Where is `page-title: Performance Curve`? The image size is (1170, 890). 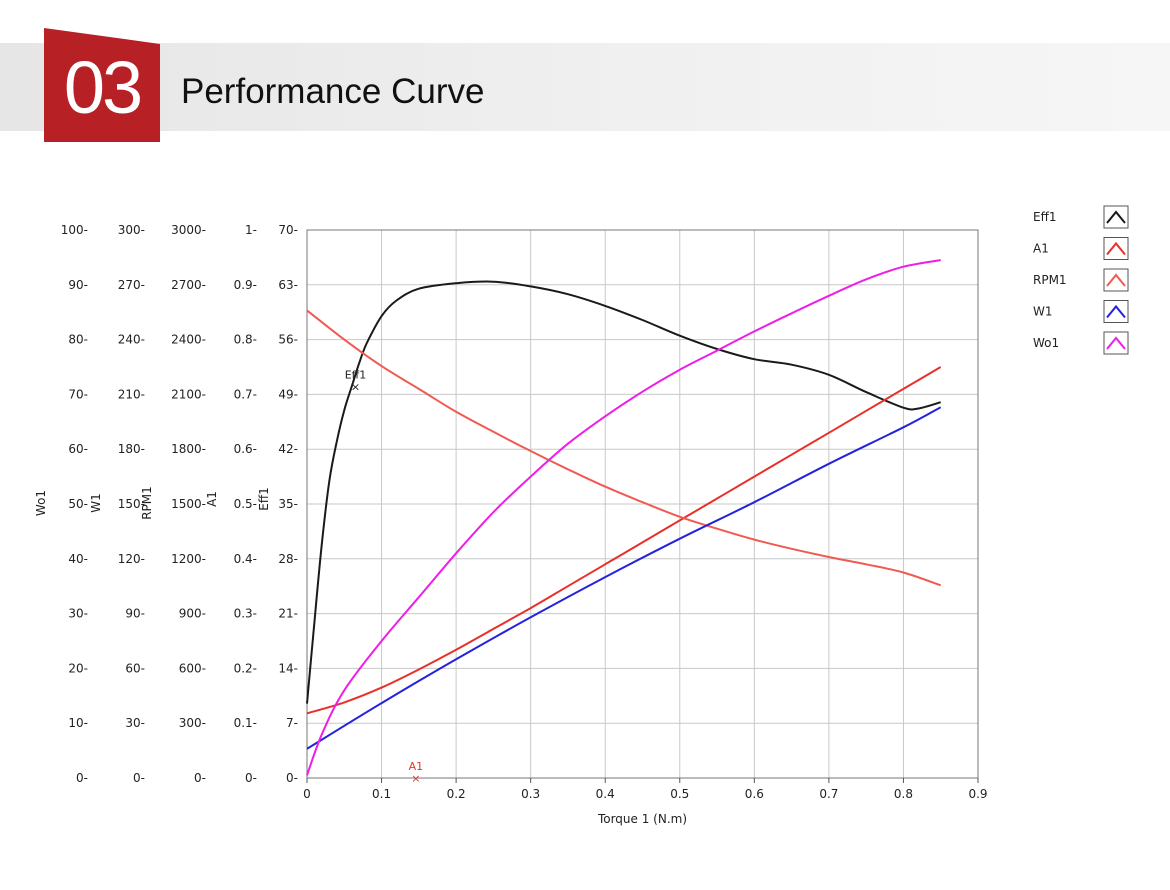 page-title: Performance Curve is located at coordinates (333, 91).